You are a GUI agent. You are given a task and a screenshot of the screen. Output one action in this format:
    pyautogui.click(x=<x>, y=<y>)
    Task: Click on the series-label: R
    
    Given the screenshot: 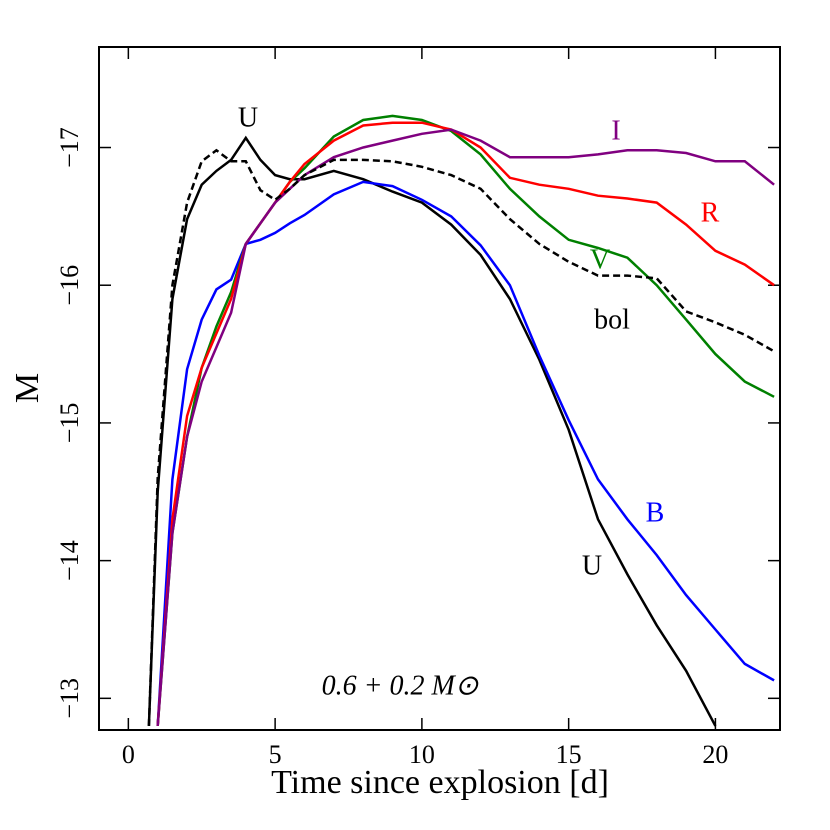 What is the action you would take?
    pyautogui.click(x=710, y=212)
    